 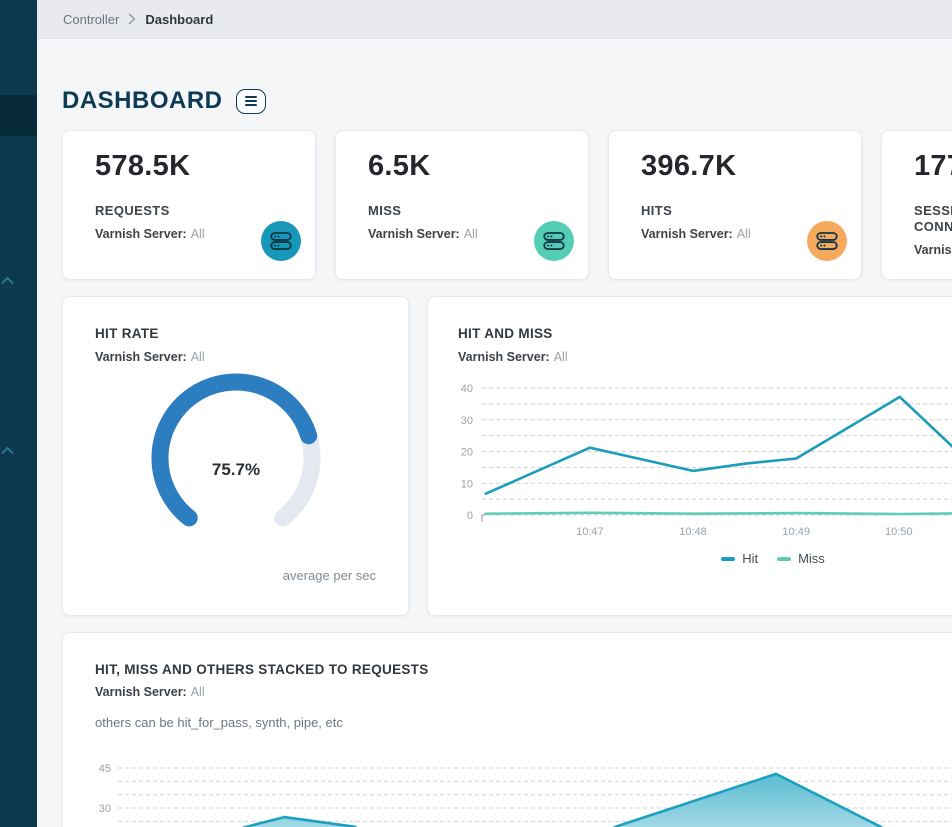 I want to click on svg-text: 10:48, so click(x=693, y=532).